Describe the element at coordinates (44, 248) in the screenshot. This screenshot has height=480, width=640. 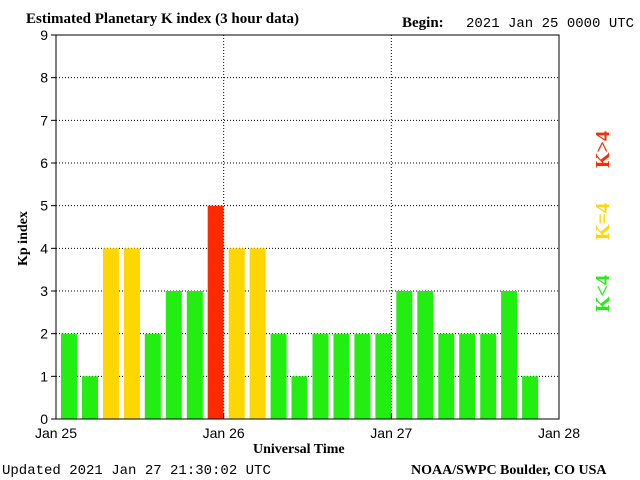
I see `y-tick-label: 4` at that location.